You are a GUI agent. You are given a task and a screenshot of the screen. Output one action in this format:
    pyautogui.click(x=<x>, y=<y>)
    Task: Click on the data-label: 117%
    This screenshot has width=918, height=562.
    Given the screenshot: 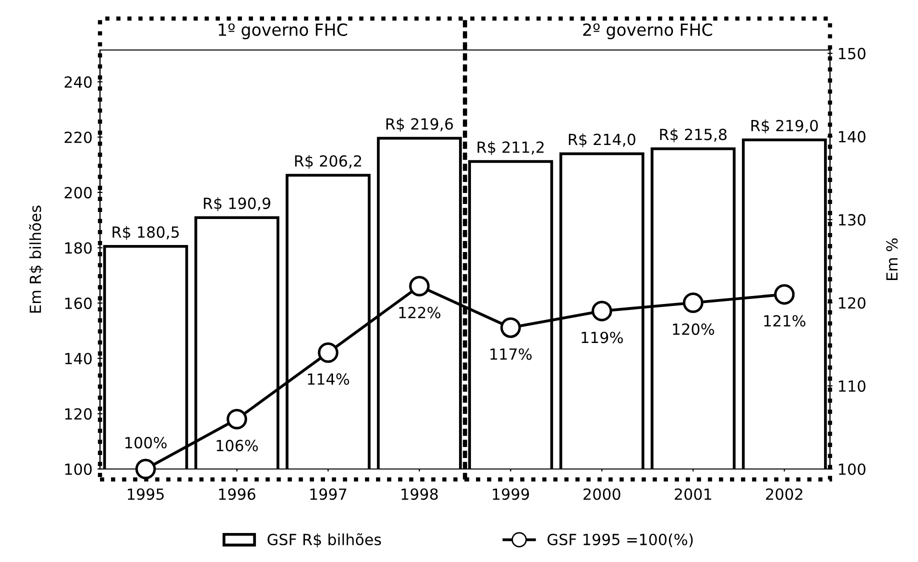 What is the action you would take?
    pyautogui.click(x=511, y=354)
    